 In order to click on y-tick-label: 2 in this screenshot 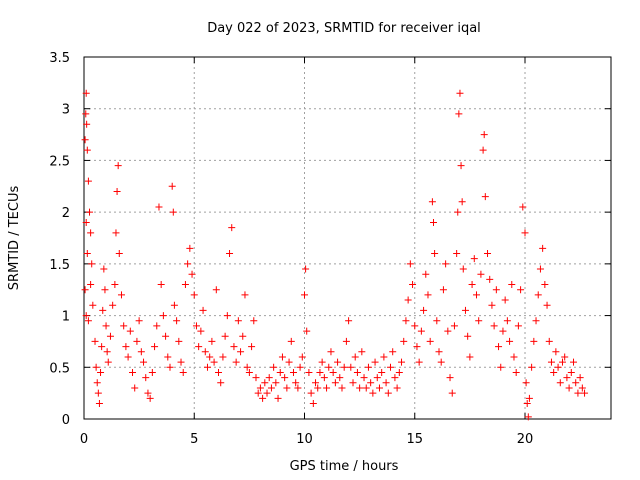, I will do `click(66, 213)`.